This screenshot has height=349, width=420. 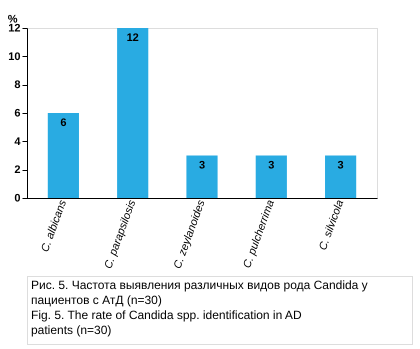 What do you see at coordinates (17, 170) in the screenshot?
I see `y-tick-label: 2` at bounding box center [17, 170].